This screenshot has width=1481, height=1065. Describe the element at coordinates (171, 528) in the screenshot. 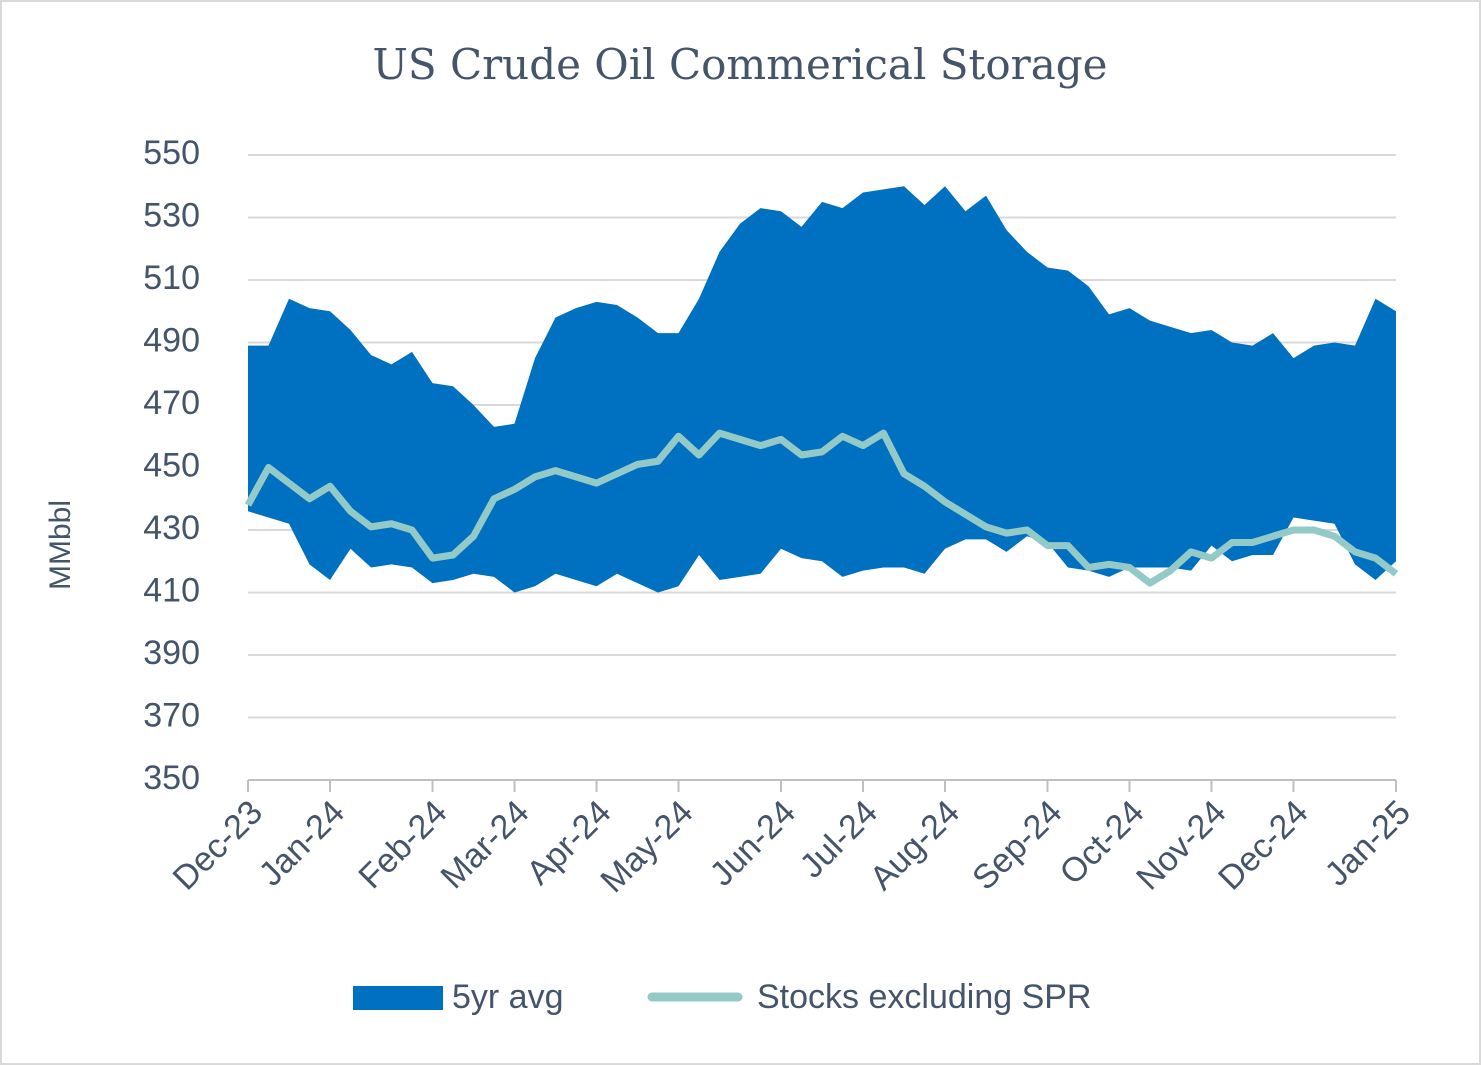

I see `y-tick-label: 430` at that location.